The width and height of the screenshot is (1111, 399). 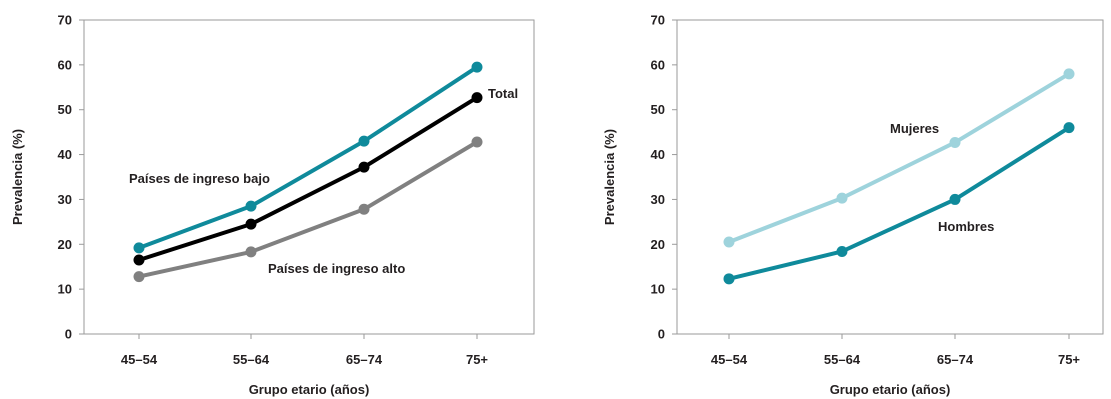 What do you see at coordinates (336, 268) in the screenshot?
I see `series-label: Países de ingreso alto` at bounding box center [336, 268].